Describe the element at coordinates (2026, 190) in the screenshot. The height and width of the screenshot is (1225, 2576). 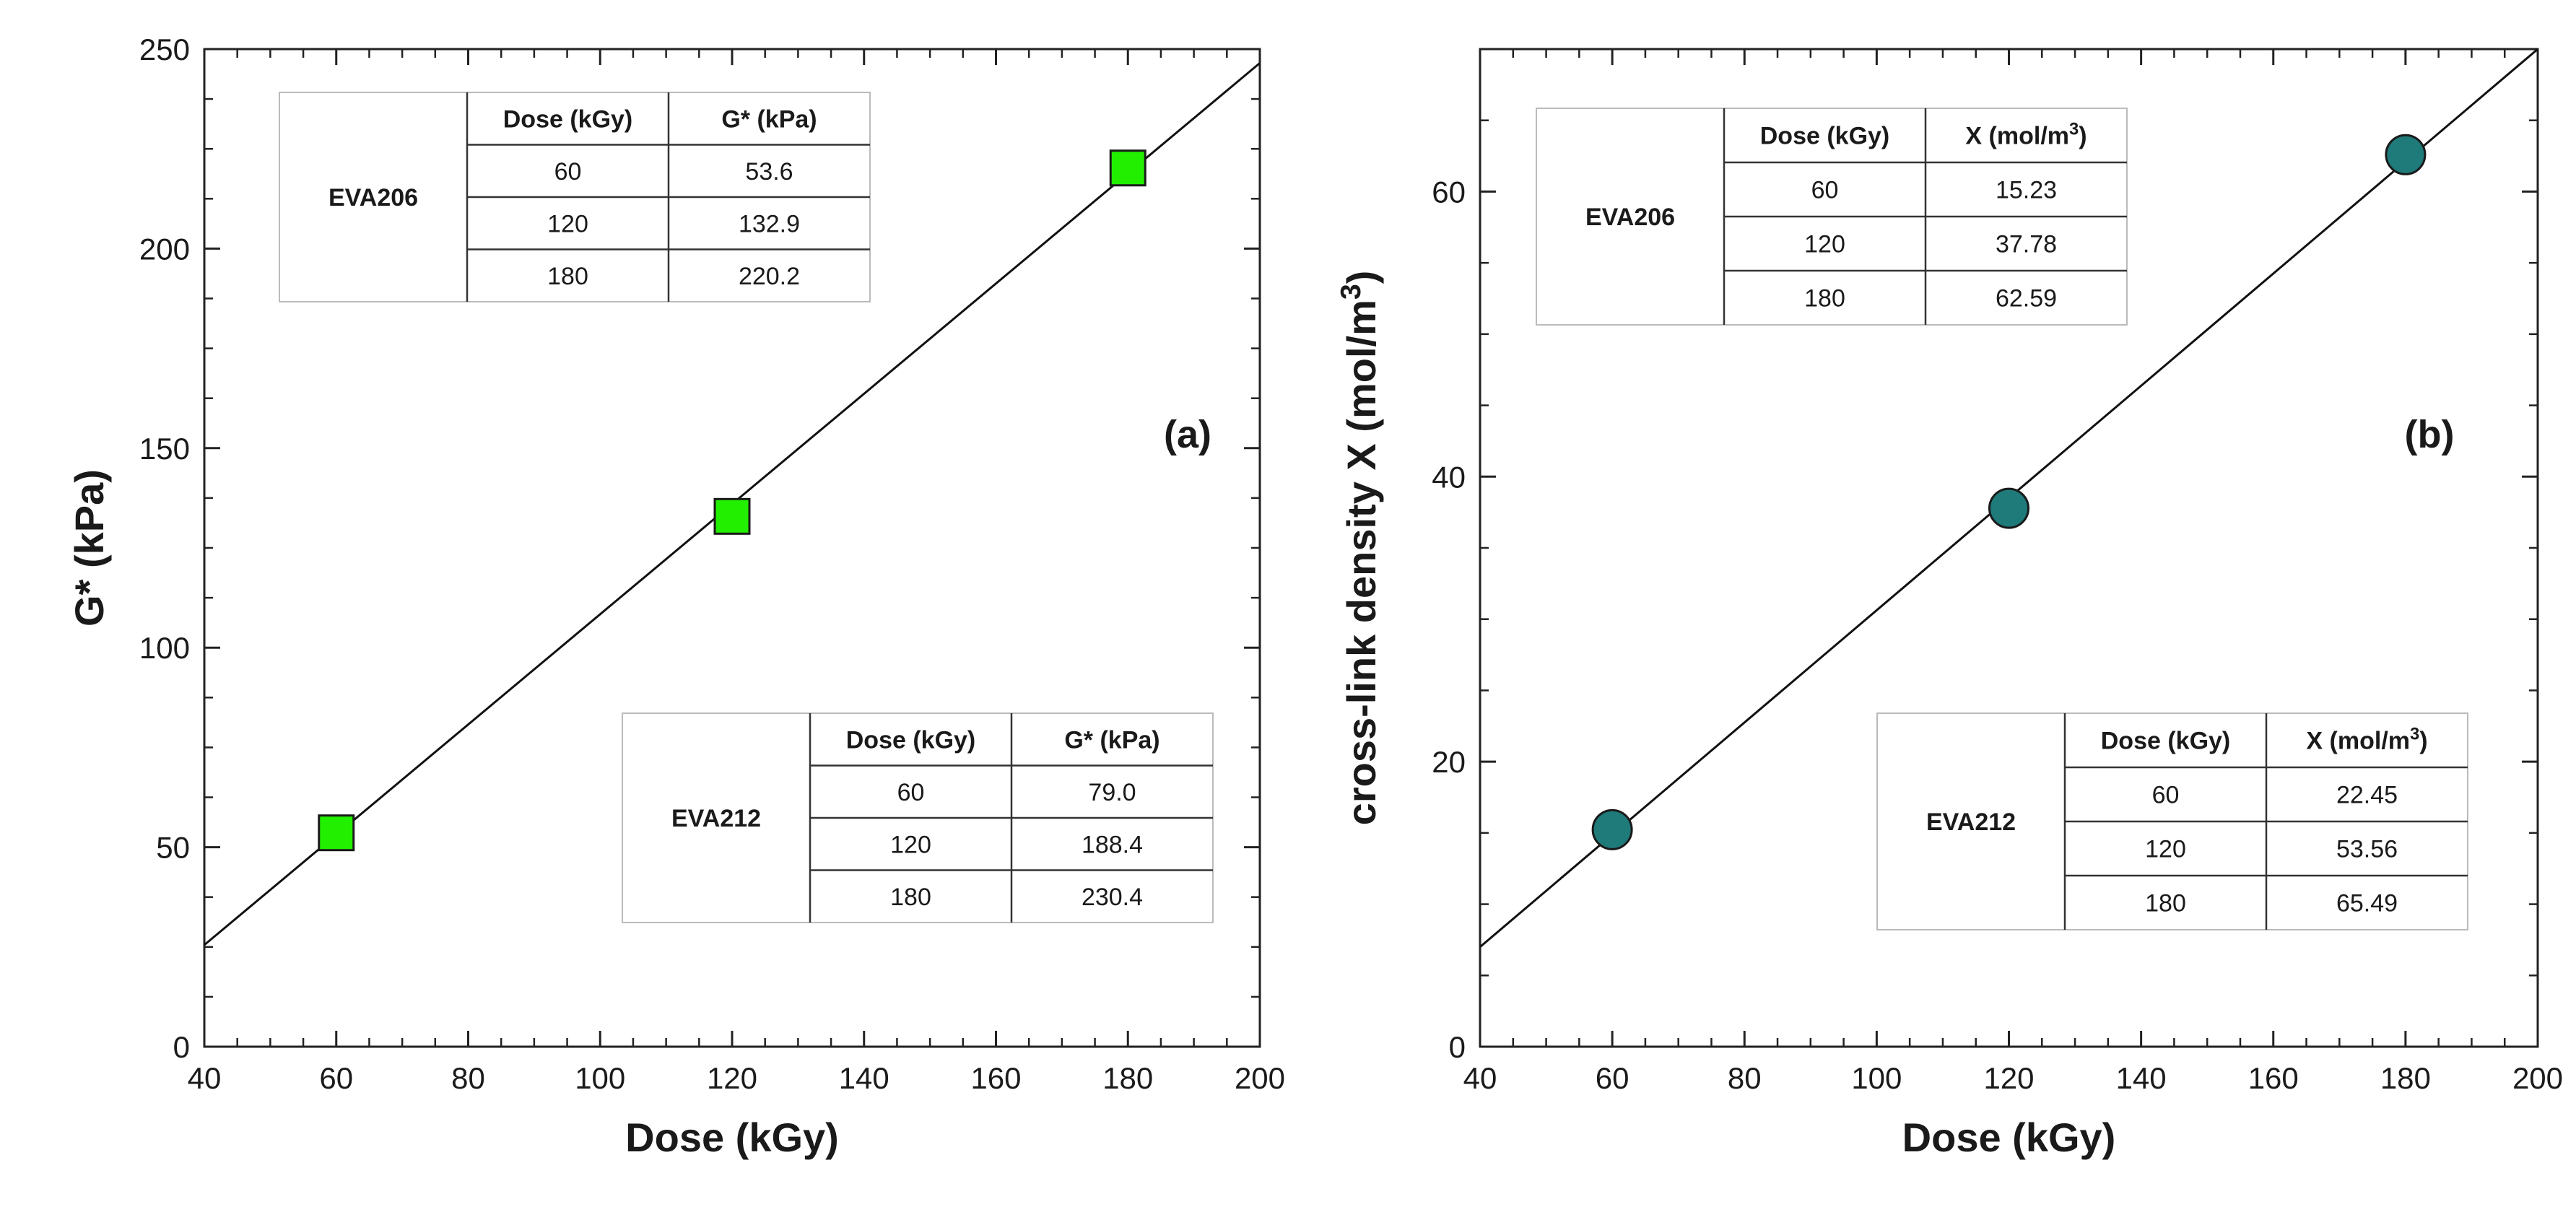
I see `table-cell: 15.23` at that location.